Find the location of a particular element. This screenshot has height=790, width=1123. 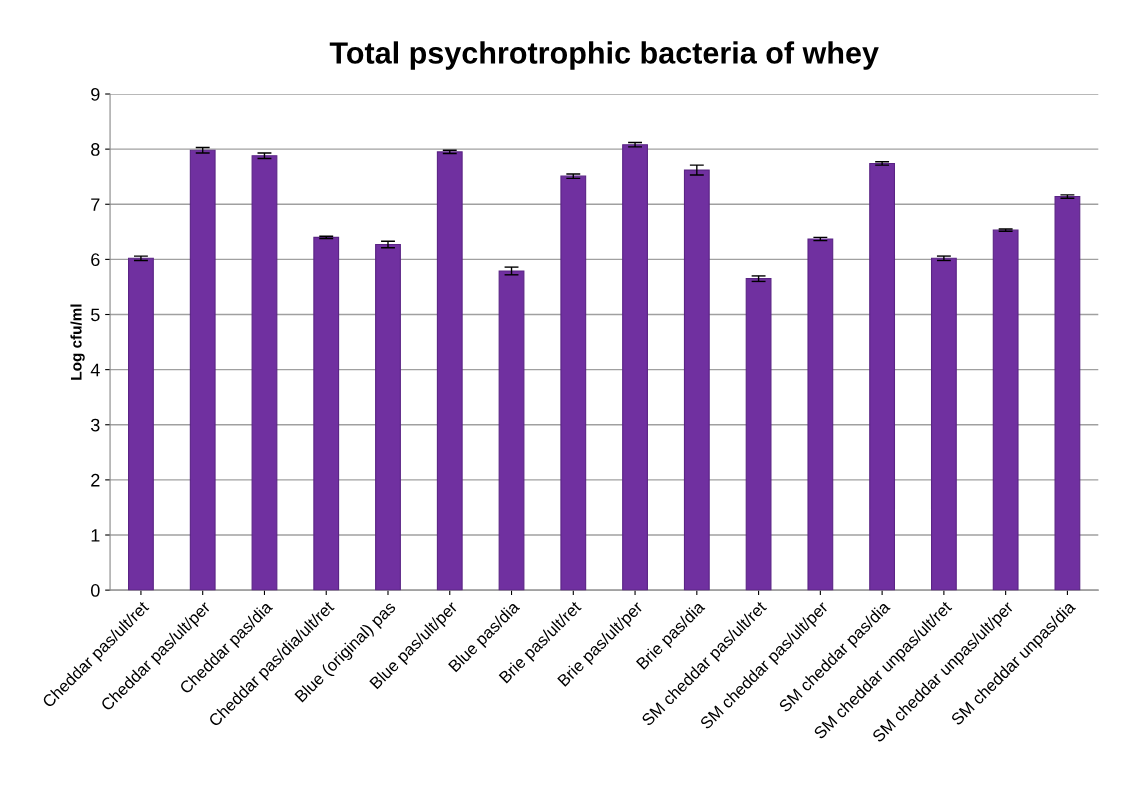

y-tick-label: 7 is located at coordinates (95, 204).